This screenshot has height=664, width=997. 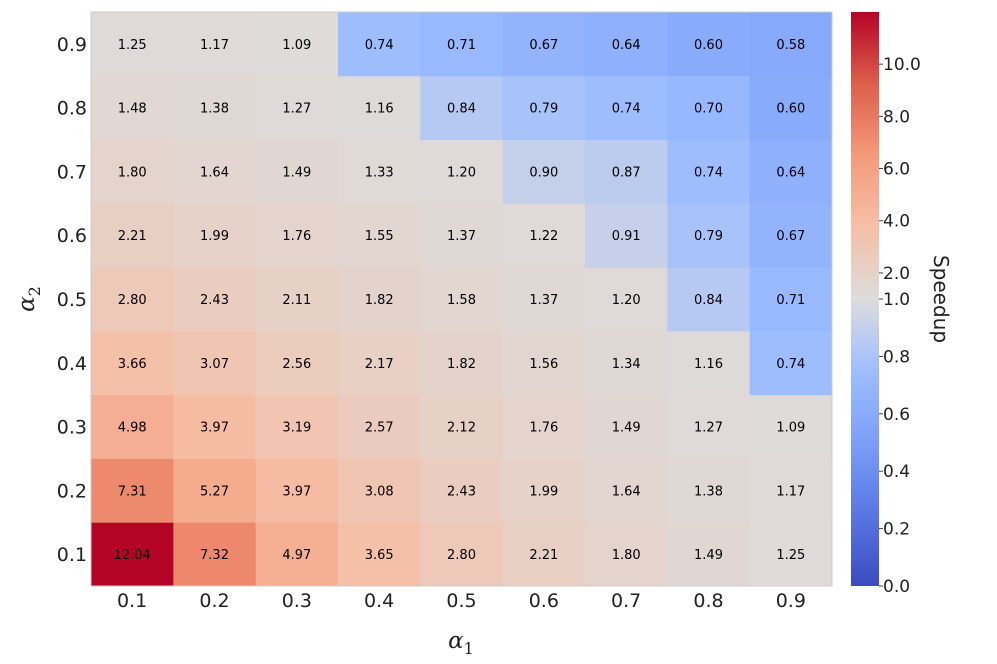 I want to click on heatmap-cell-value: 1.33, so click(x=379, y=172).